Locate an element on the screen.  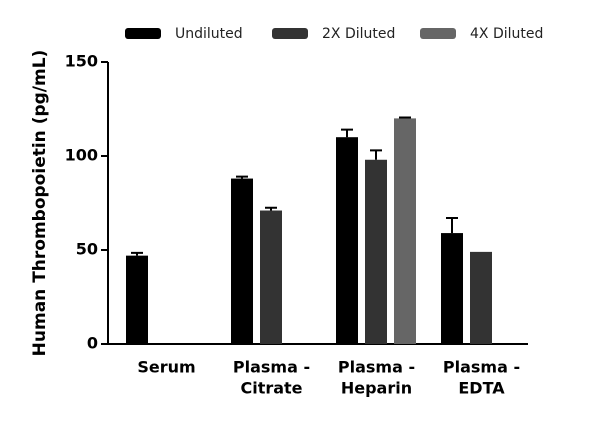
legend-label: 2X Diluted is located at coordinates (358, 34).